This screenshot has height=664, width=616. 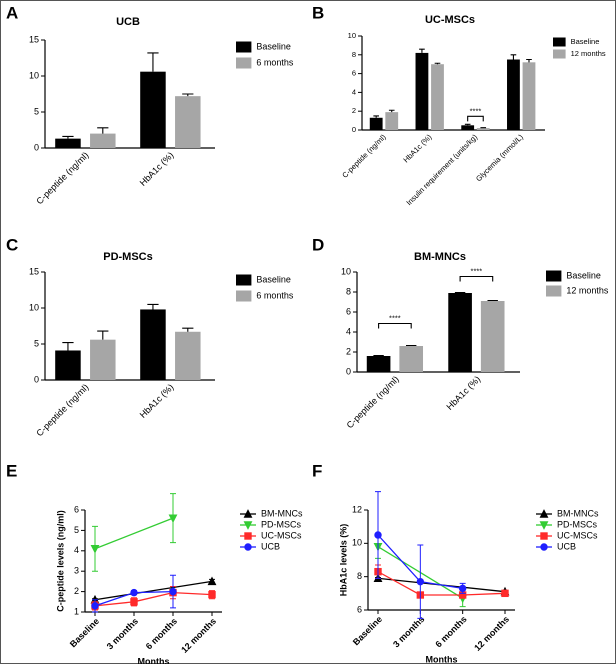 What do you see at coordinates (154, 660) in the screenshot?
I see `x-axis-label: Months` at bounding box center [154, 660].